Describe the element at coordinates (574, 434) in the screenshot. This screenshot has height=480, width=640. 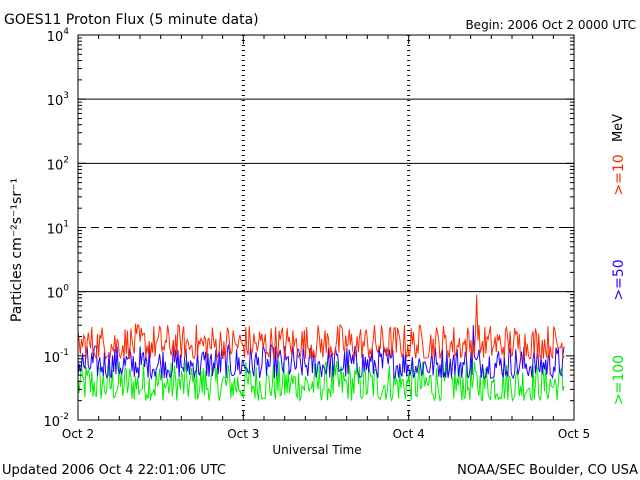
I see `x-tick-label: Oct 5` at that location.